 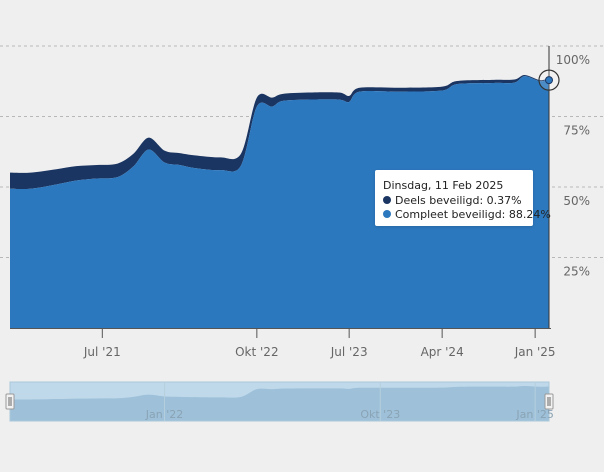 What do you see at coordinates (576, 201) in the screenshot?
I see `y-tick-label-50: 50%` at bounding box center [576, 201].